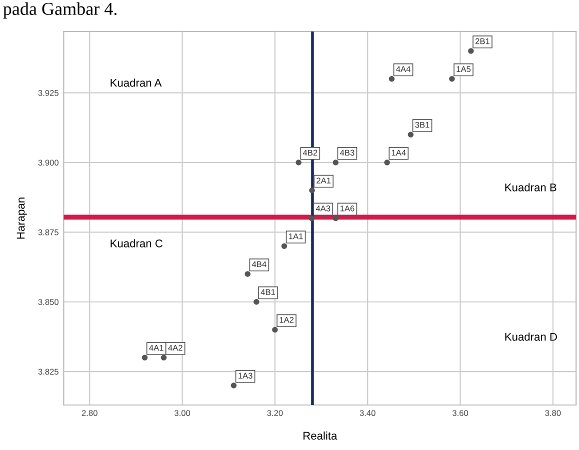 This screenshot has width=579, height=450. Describe the element at coordinates (259, 264) in the screenshot. I see `data-label: 4B4` at that location.